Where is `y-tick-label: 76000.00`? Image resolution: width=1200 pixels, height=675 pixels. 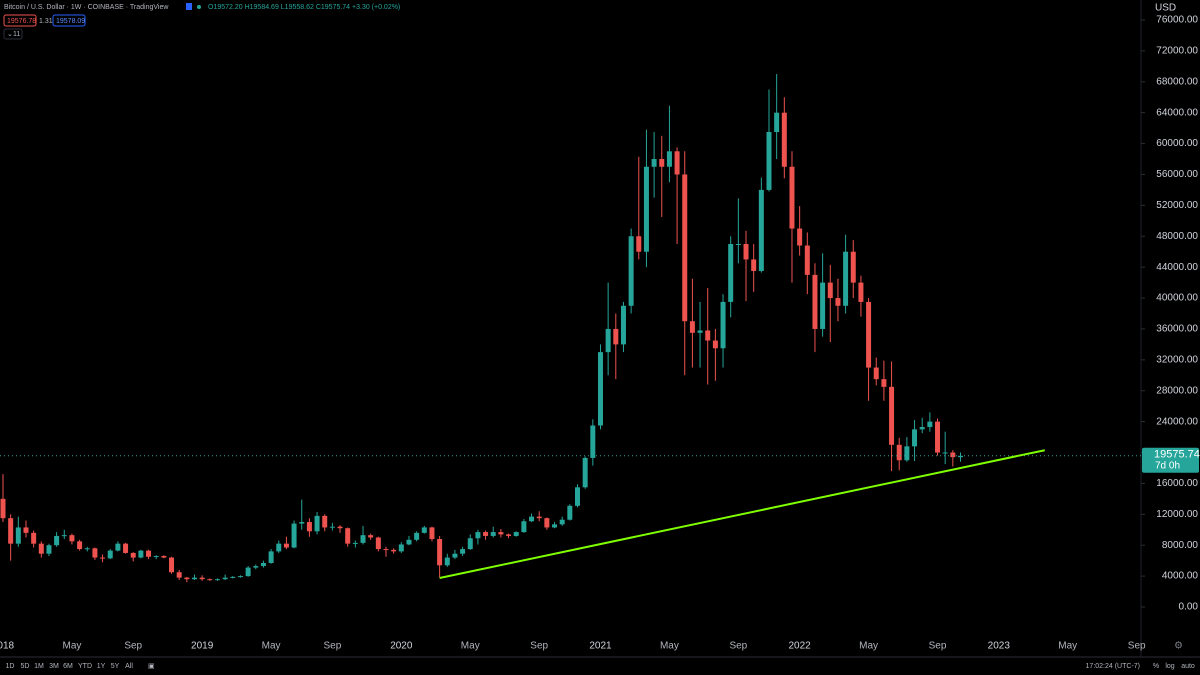 y-tick-label: 76000.00 is located at coordinates (1177, 20).